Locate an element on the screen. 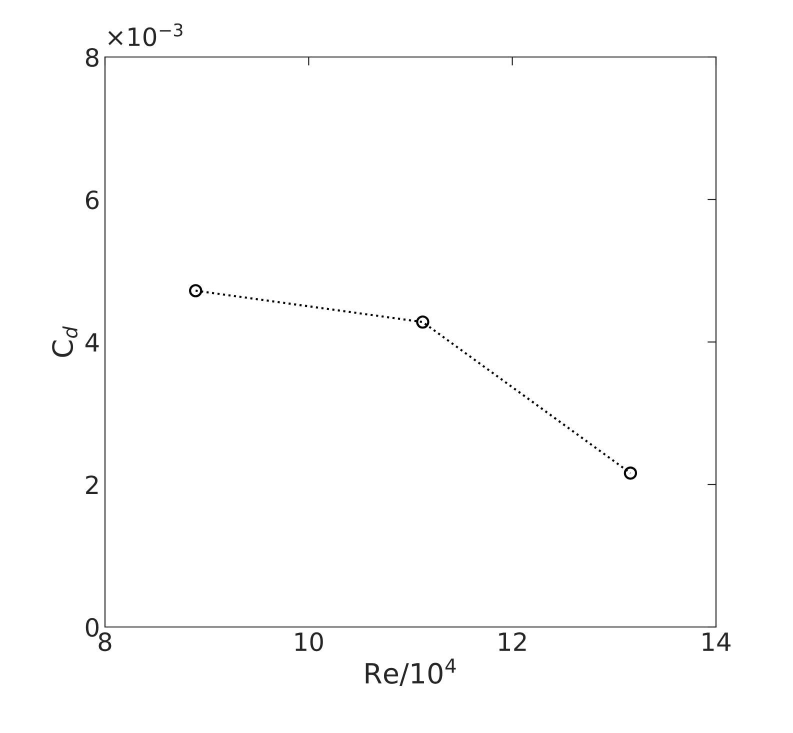 Image resolution: width=793 pixels, height=733 pixels. x-tick-label: 12 is located at coordinates (512, 641).